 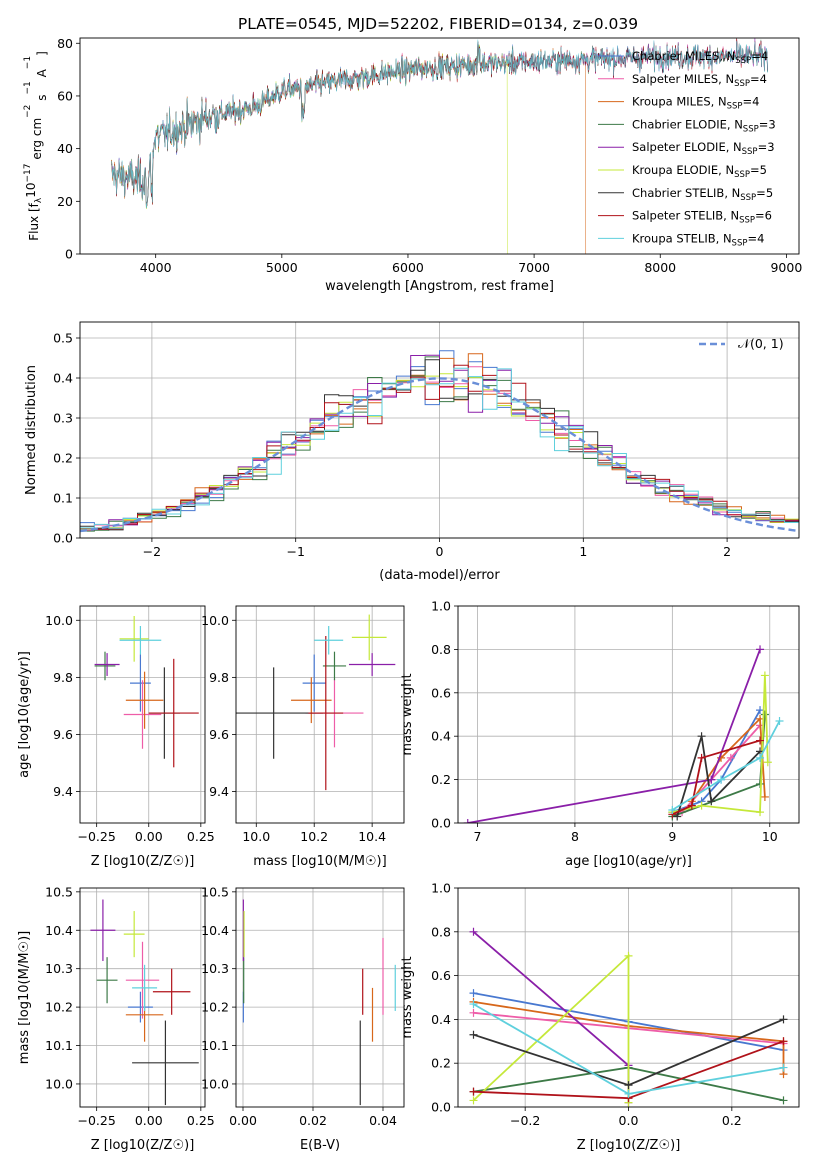 I want to click on y-axis-label: Normed distribution, so click(x=31, y=430).